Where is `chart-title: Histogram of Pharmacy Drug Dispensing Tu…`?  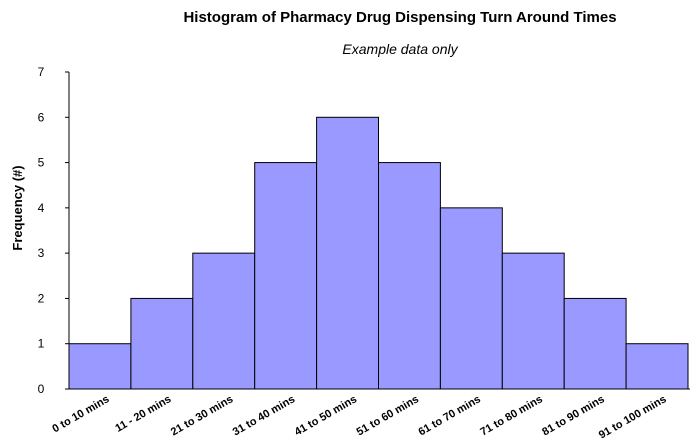
chart-title: Histogram of Pharmacy Drug Dispensing Tu… is located at coordinates (399, 17).